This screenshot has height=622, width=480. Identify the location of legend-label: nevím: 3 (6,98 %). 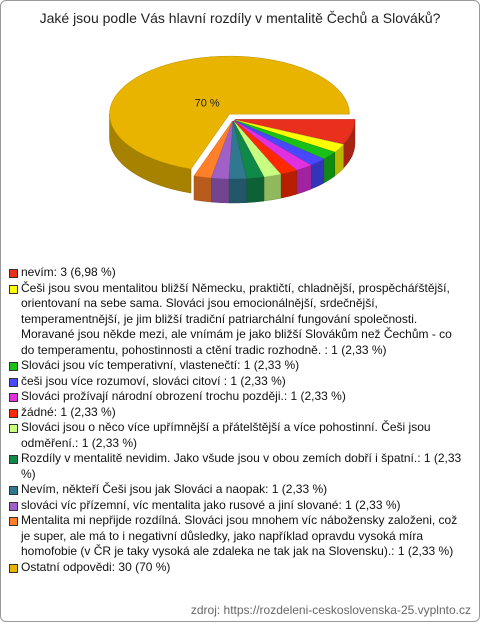
(68, 272).